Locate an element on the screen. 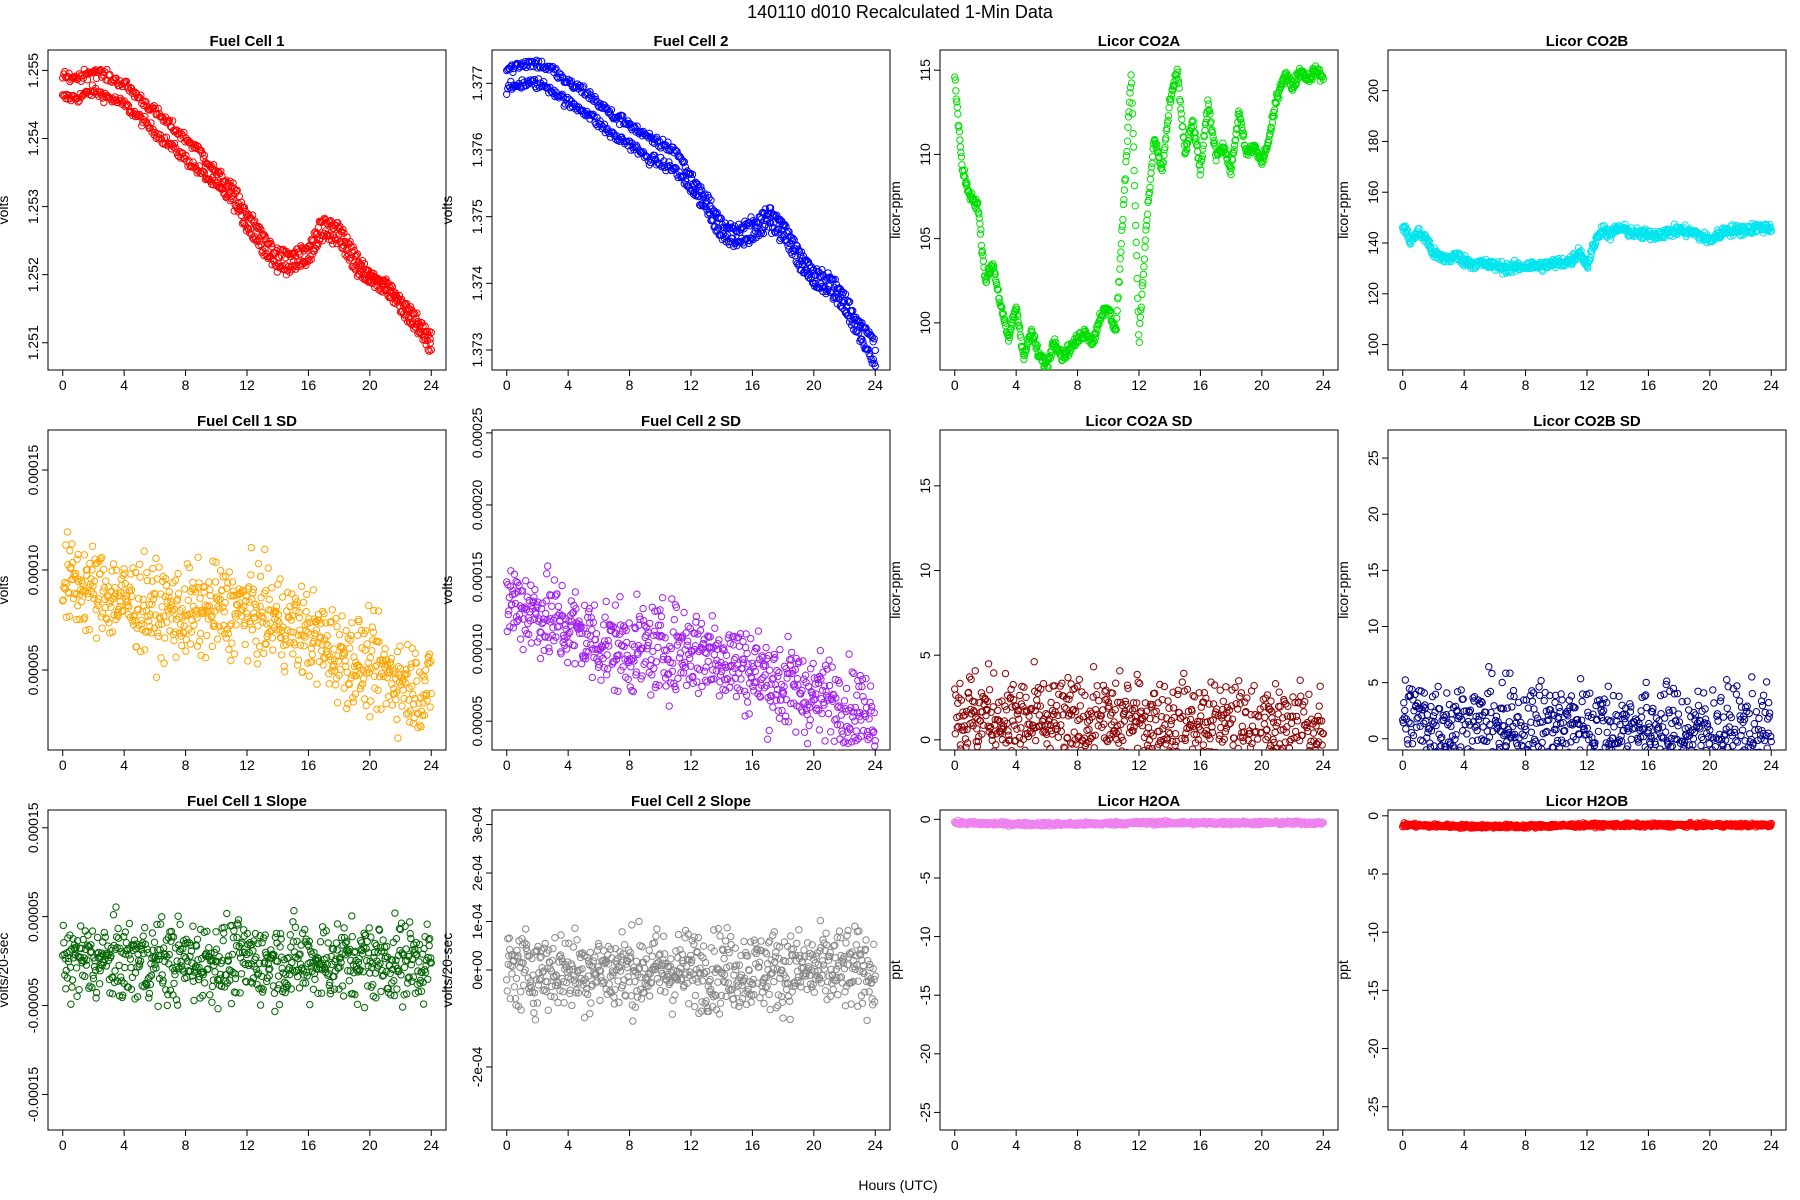 This screenshot has height=1200, width=1800. y-tick-label: 1.377 is located at coordinates (477, 83).